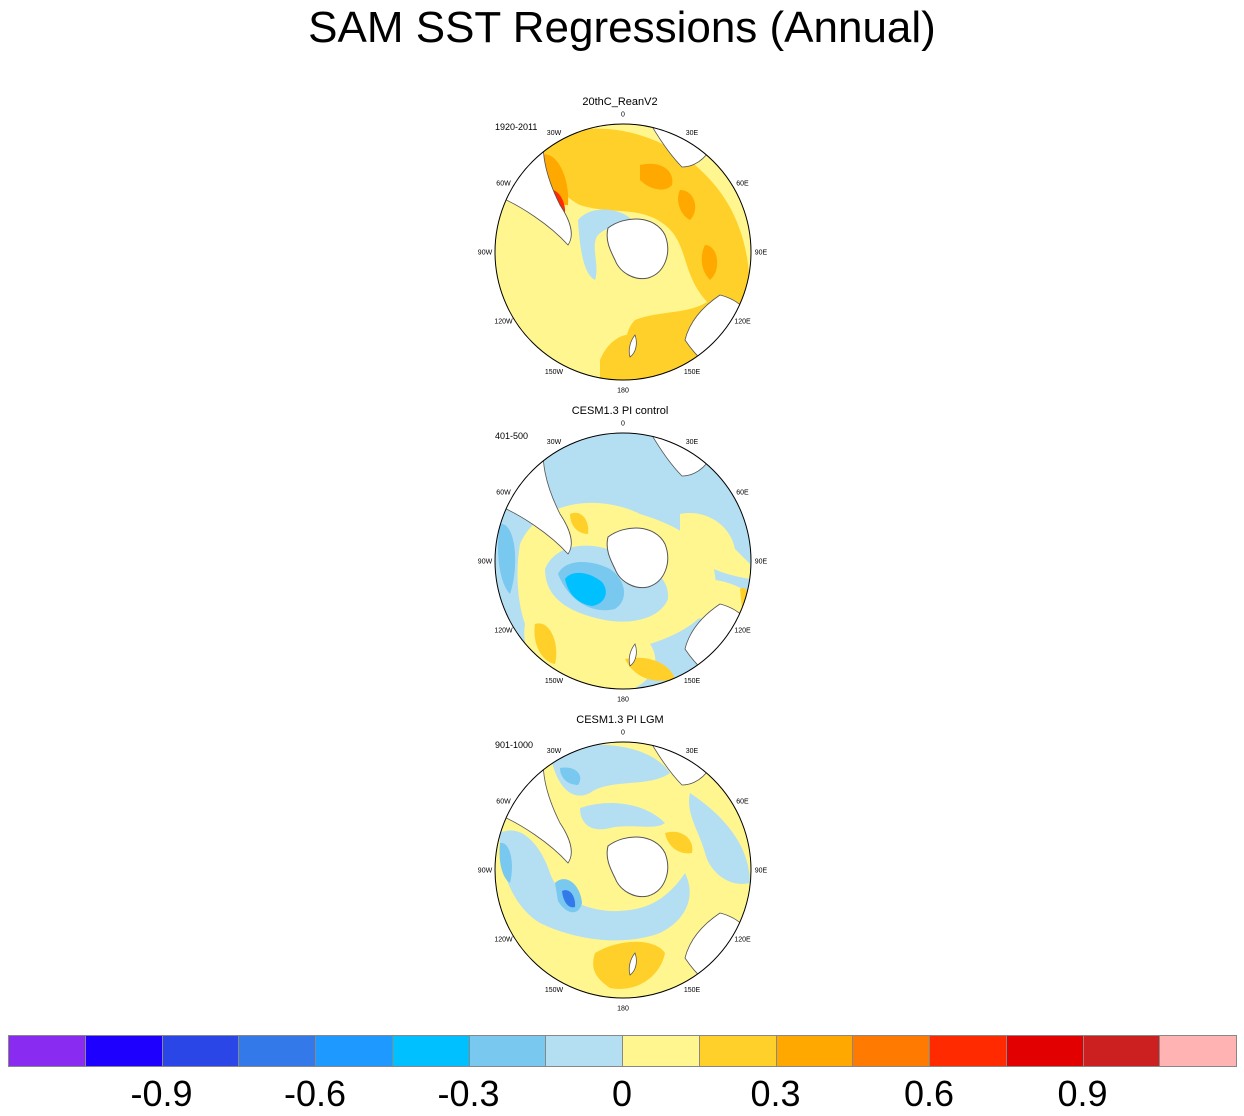 The image size is (1244, 1116). What do you see at coordinates (516, 127) in the screenshot?
I see `panel-period: 1920-2011` at bounding box center [516, 127].